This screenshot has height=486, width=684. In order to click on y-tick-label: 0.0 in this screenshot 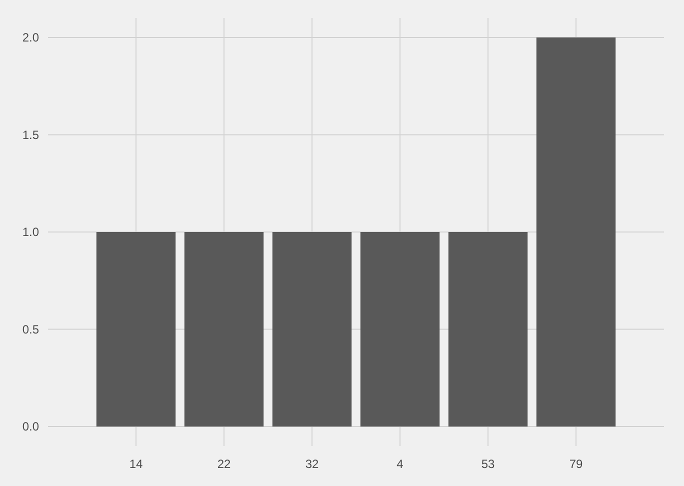, I will do `click(31, 427)`.